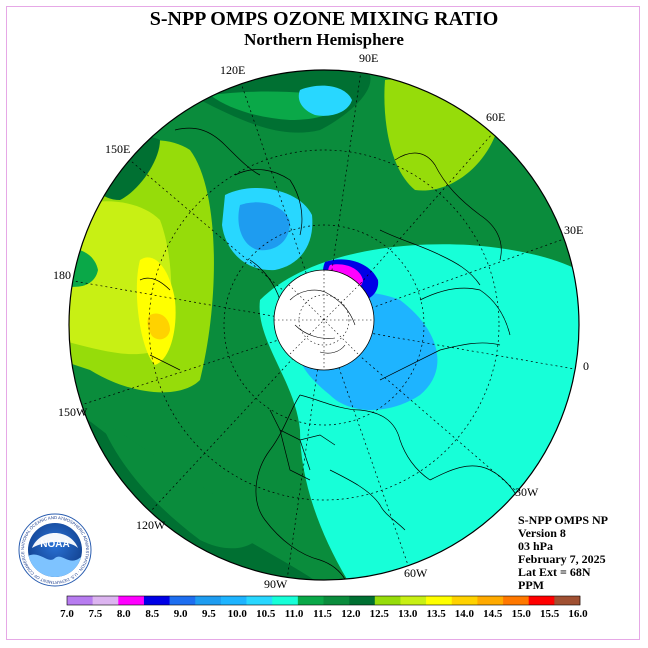  What do you see at coordinates (527, 492) in the screenshot?
I see `lon-label-30W: 30W` at bounding box center [527, 492].